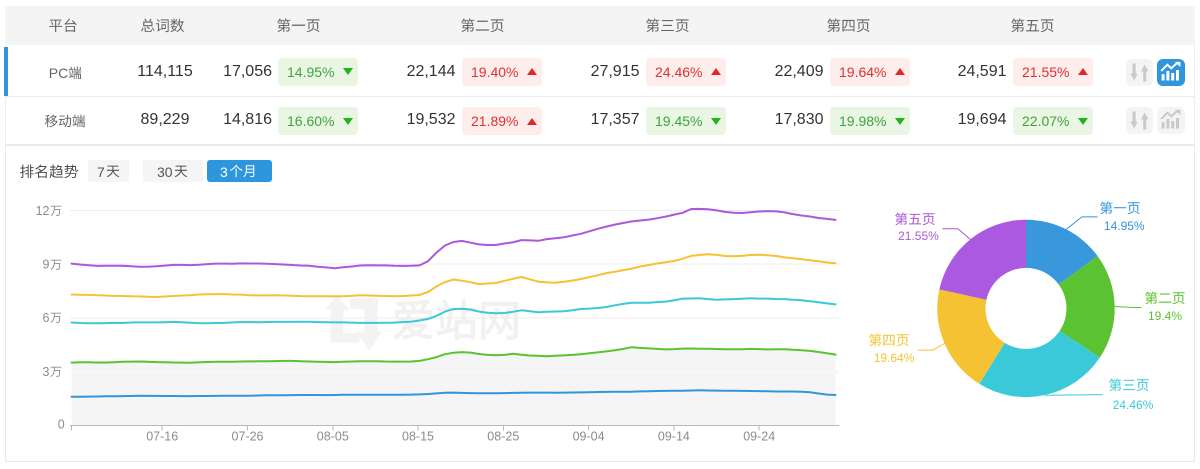  I want to click on svg-text: 08-15, so click(418, 437).